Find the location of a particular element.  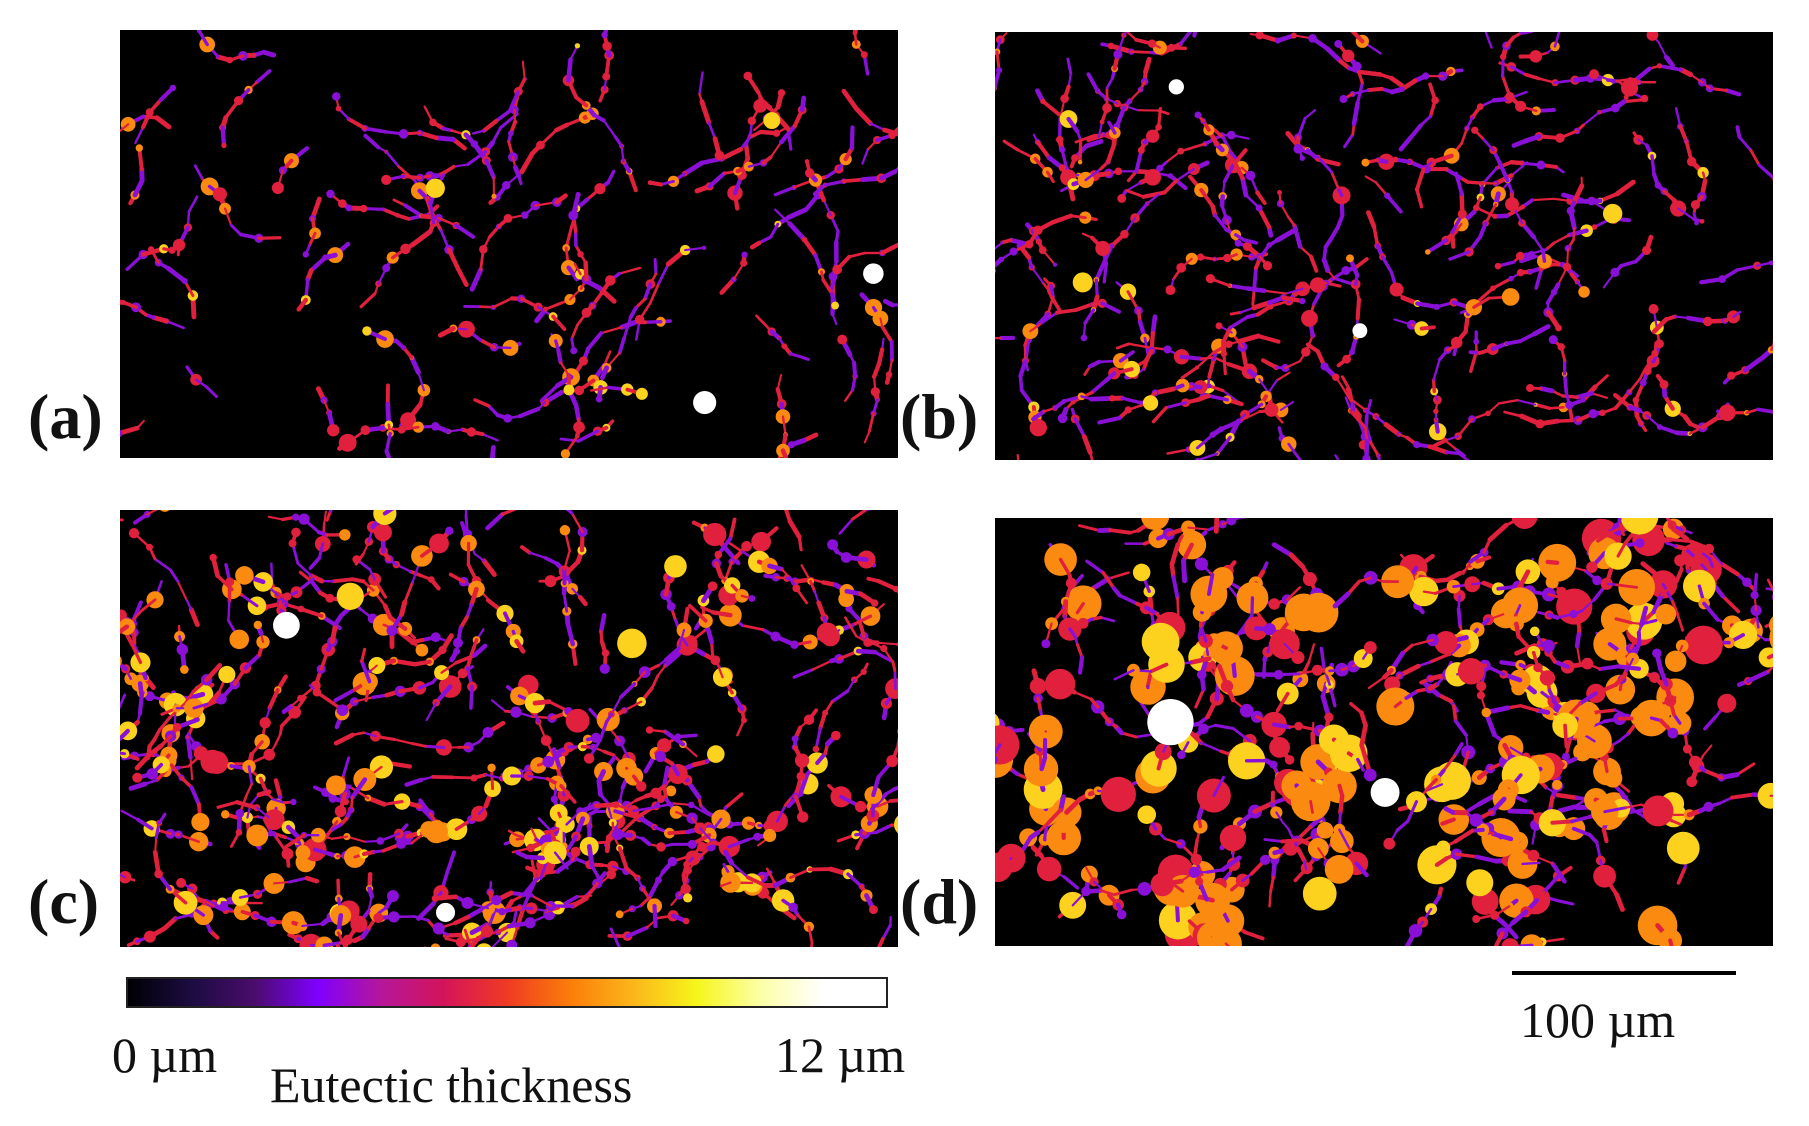

scale-bar-label: 100 µm is located at coordinates (1598, 1020).